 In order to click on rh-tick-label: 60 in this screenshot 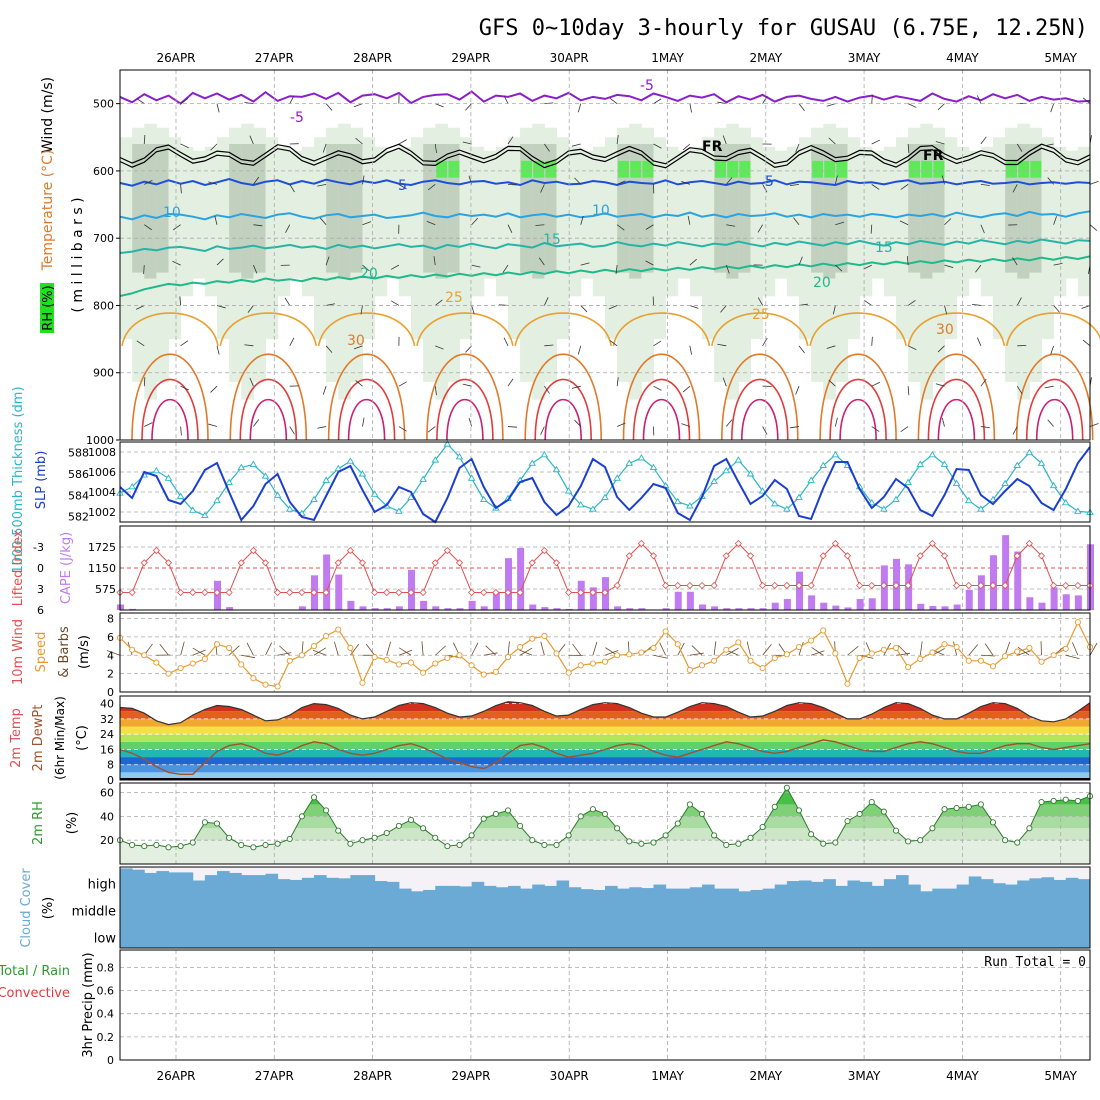, I will do `click(107, 793)`.